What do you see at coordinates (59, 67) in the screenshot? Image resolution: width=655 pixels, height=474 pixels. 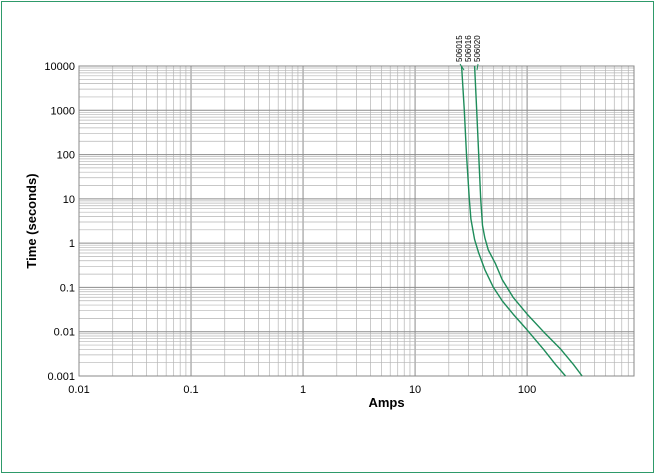 I see `y-tick-label: 10000` at bounding box center [59, 67].